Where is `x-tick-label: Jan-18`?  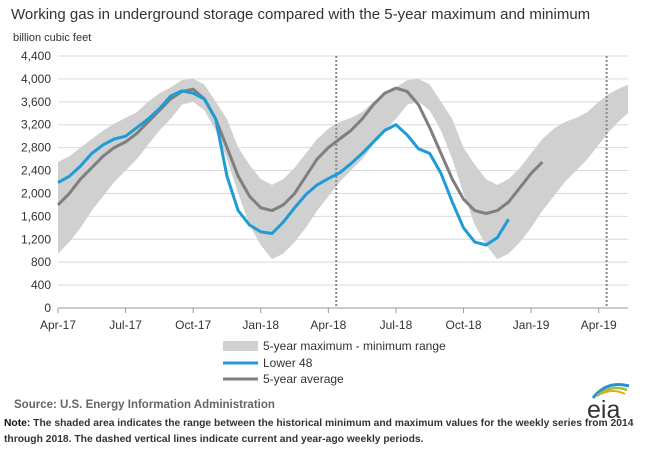 x-tick-label: Jan-18 is located at coordinates (260, 325).